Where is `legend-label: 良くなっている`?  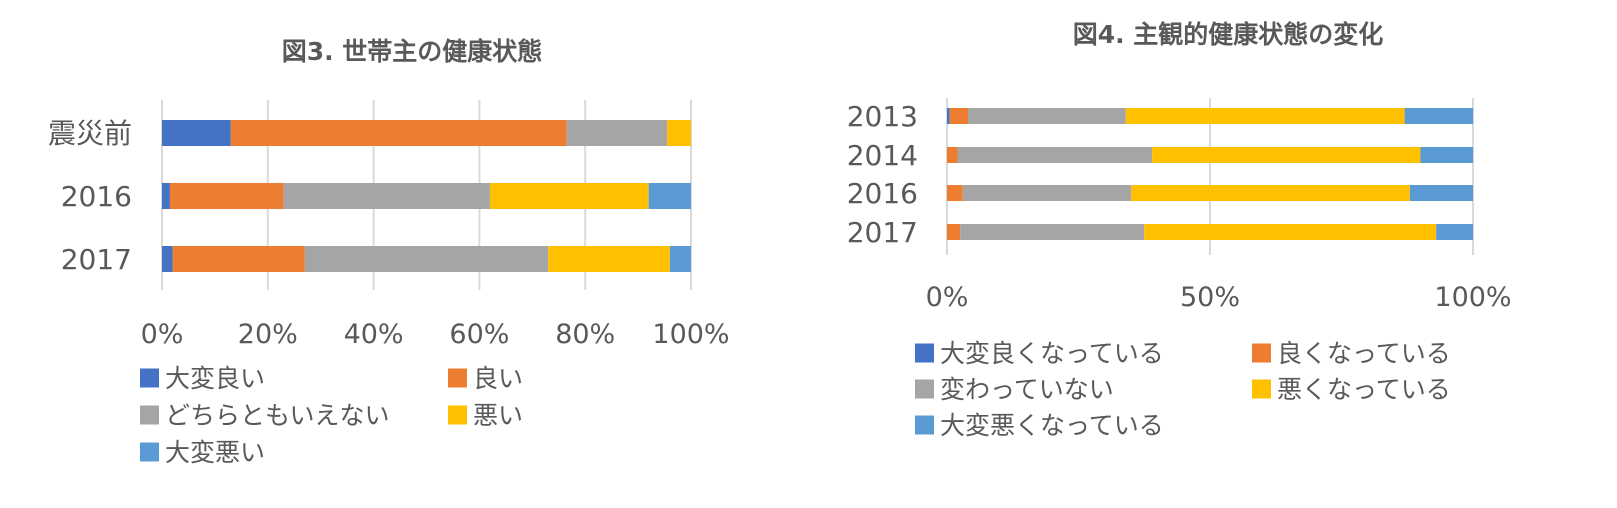 legend-label: 良くなっている is located at coordinates (1364, 353).